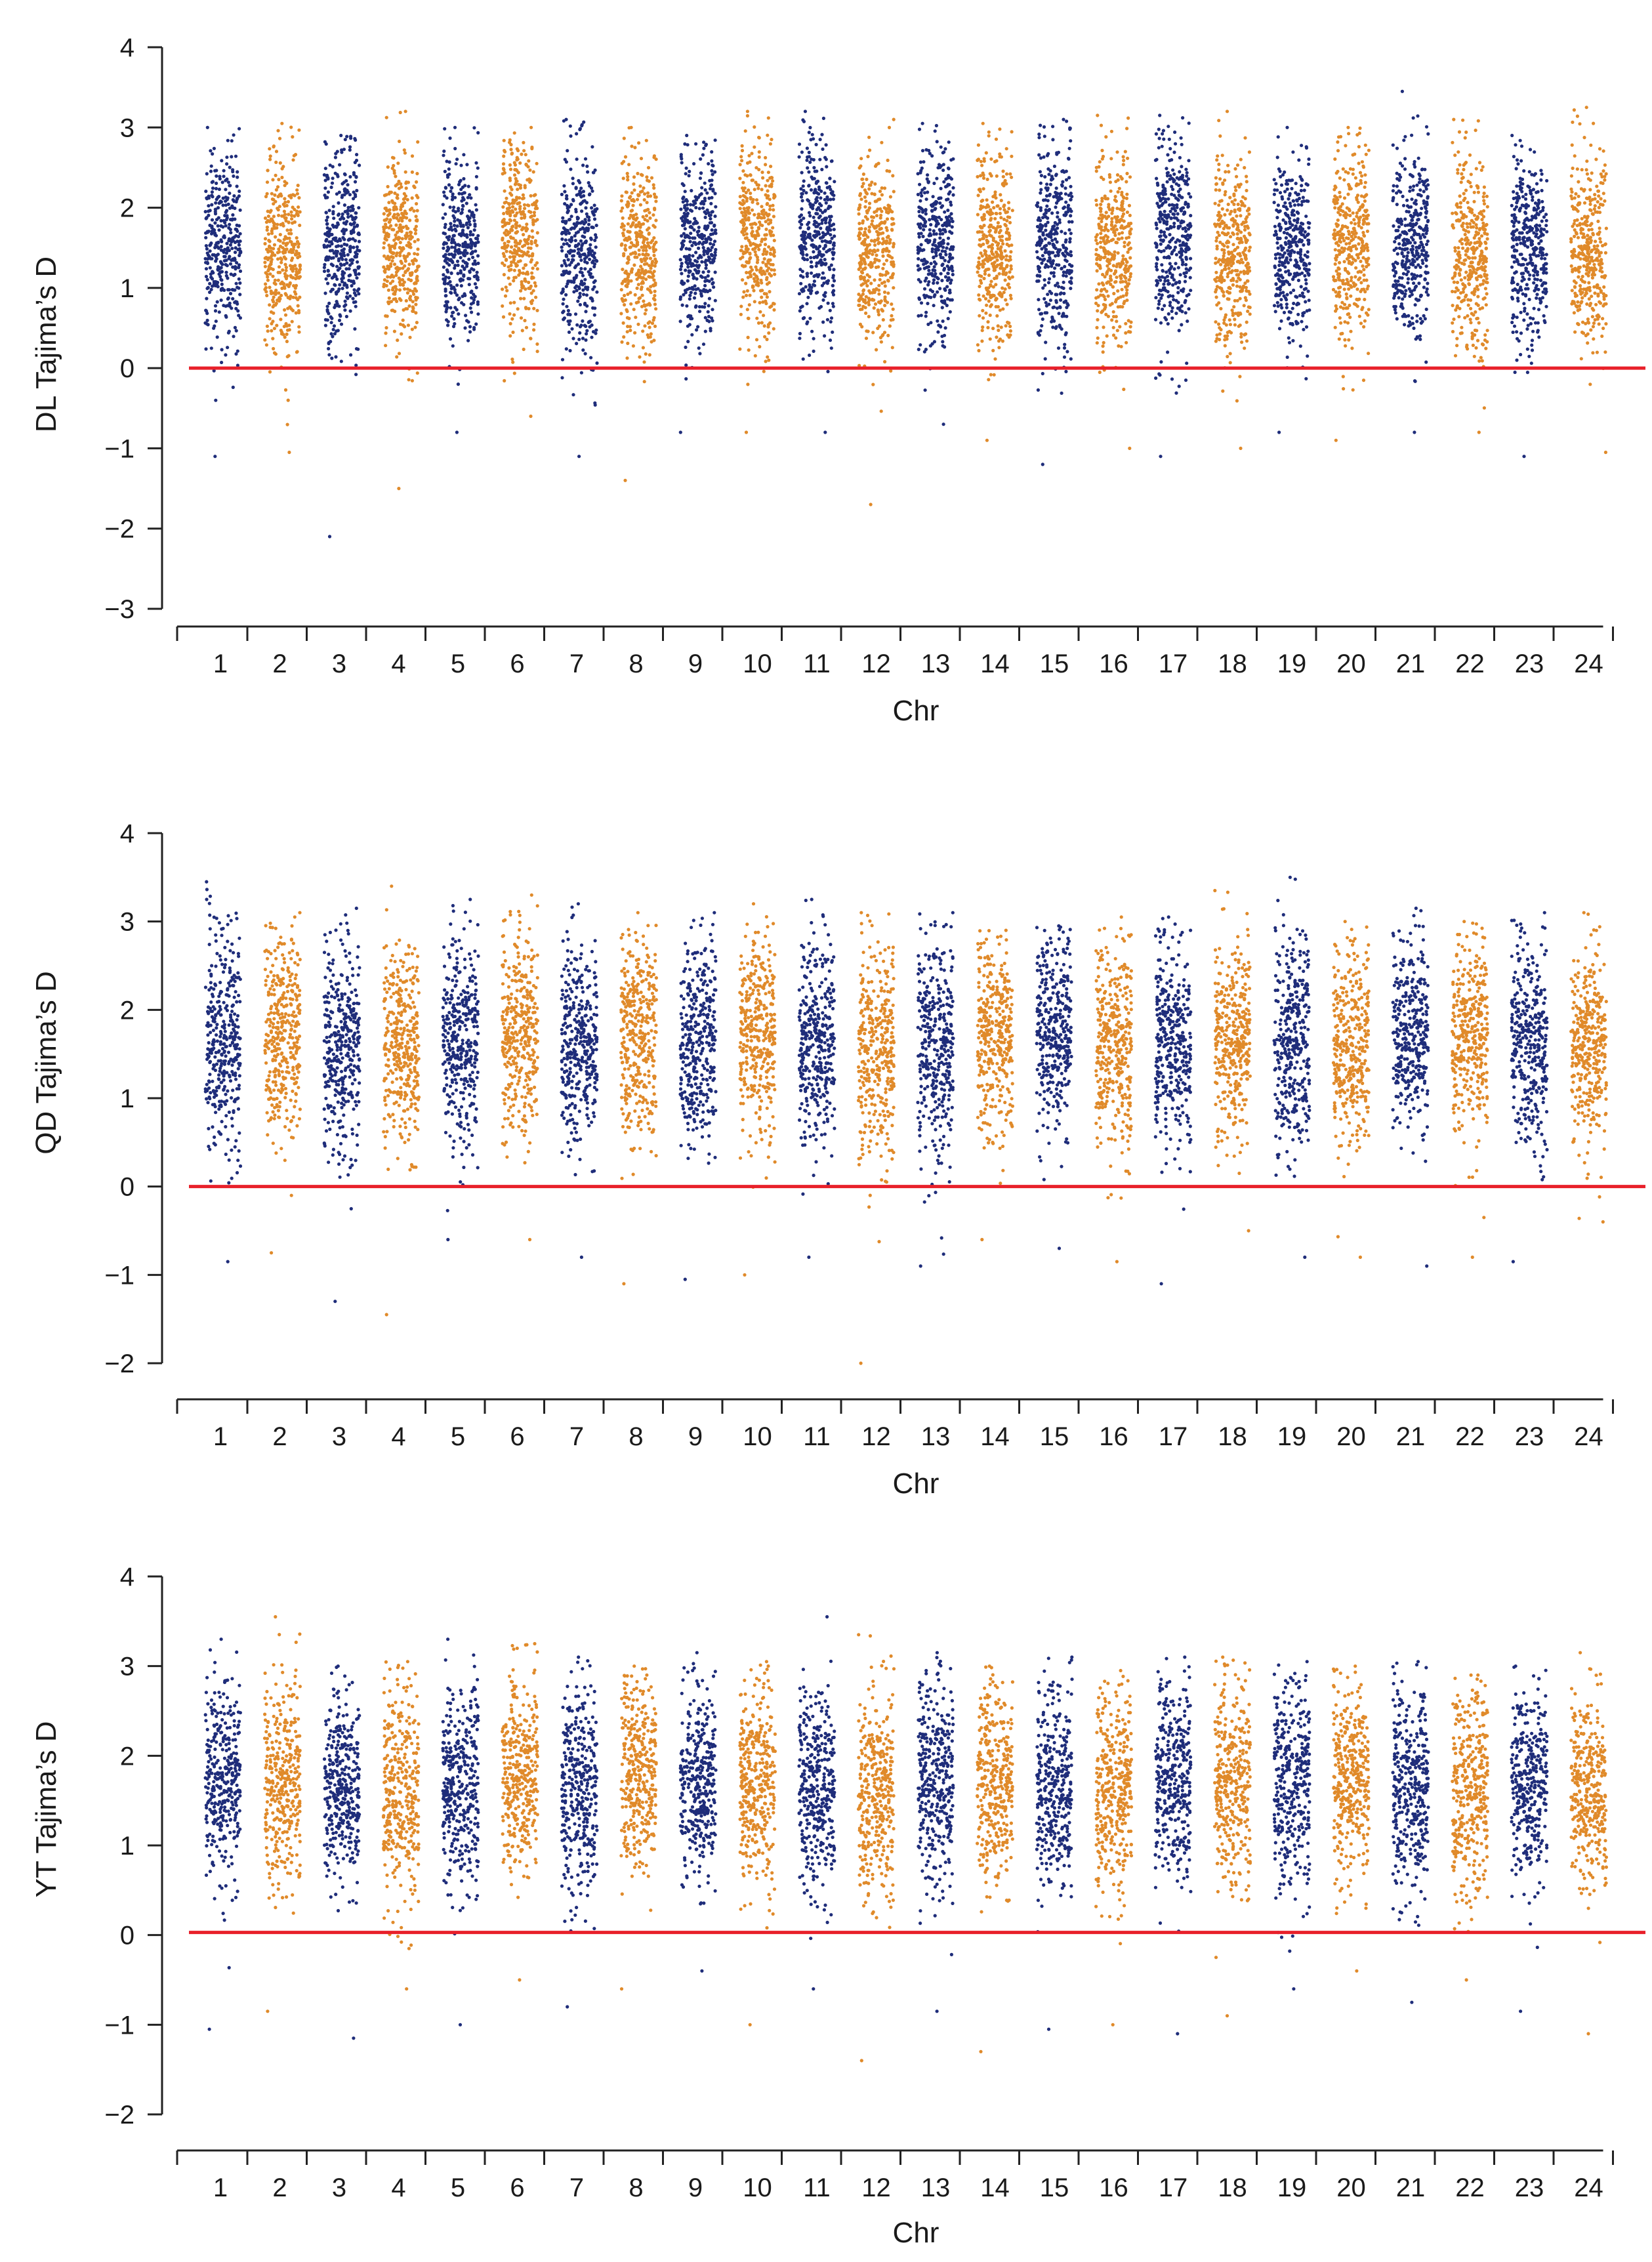 The image size is (1652, 2262). I want to click on x-tick-label: 5, so click(458, 663).